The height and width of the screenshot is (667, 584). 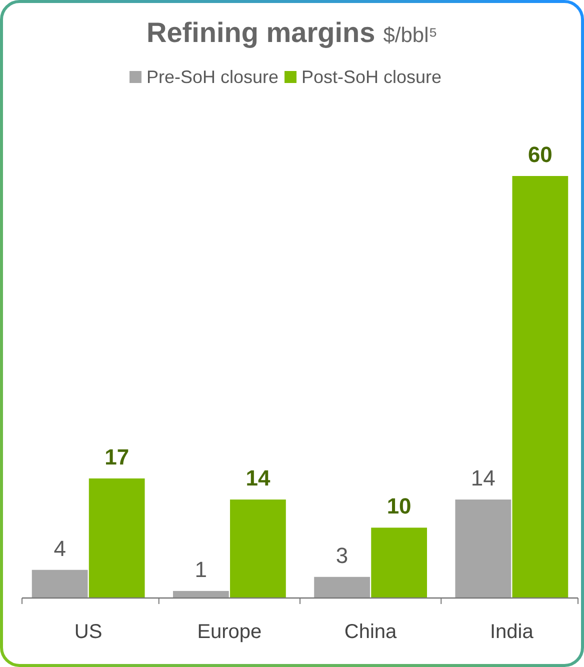 I want to click on legend-label: Post-SoH closure, so click(x=372, y=77).